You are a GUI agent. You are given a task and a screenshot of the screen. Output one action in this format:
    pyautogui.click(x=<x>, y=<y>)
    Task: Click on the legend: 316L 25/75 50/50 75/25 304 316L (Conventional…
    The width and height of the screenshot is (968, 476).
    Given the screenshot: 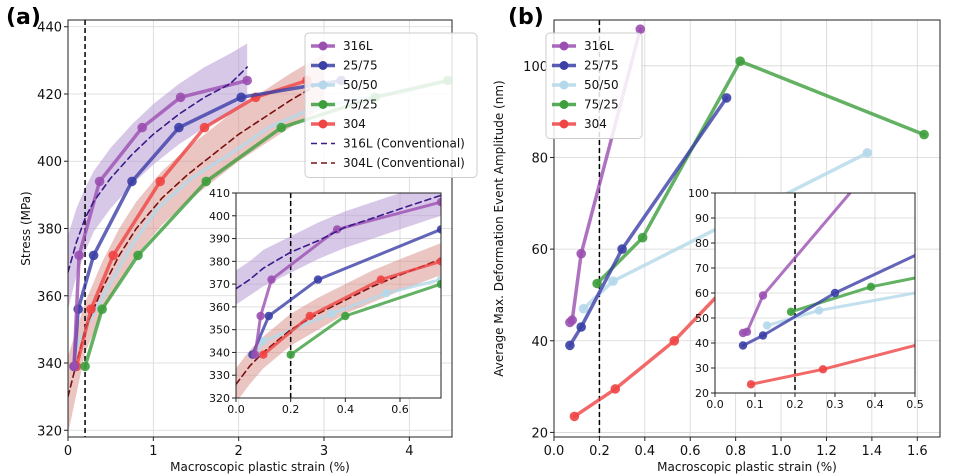 What is the action you would take?
    pyautogui.click(x=391, y=105)
    